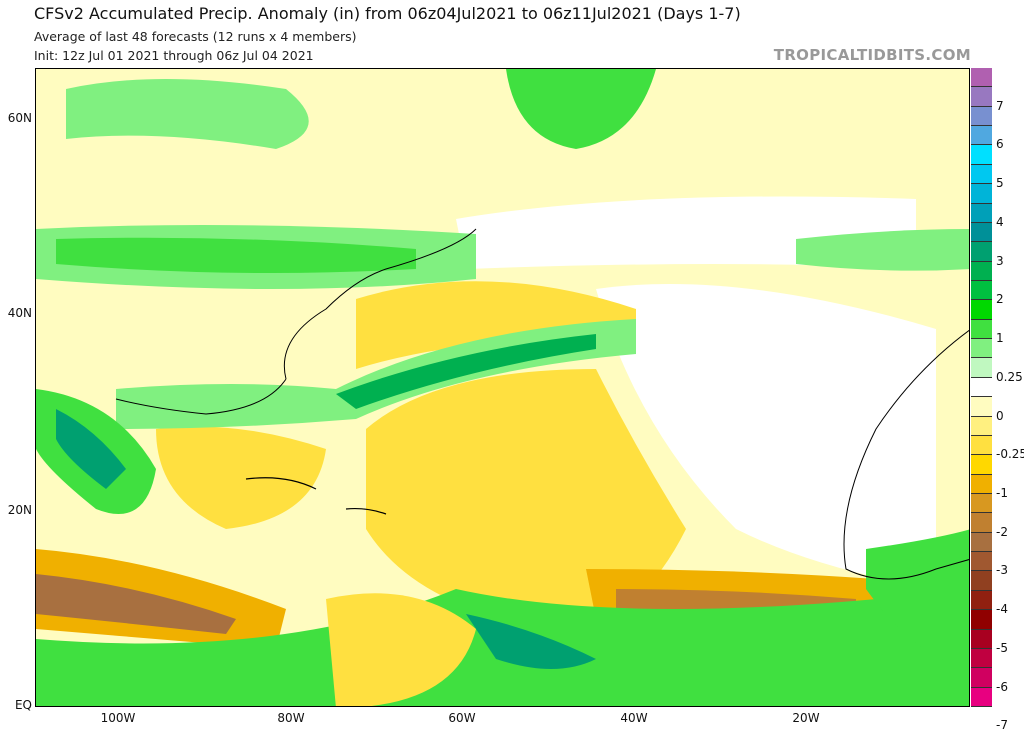  Describe the element at coordinates (1000, 260) in the screenshot. I see `colorbar-label: 3` at that location.